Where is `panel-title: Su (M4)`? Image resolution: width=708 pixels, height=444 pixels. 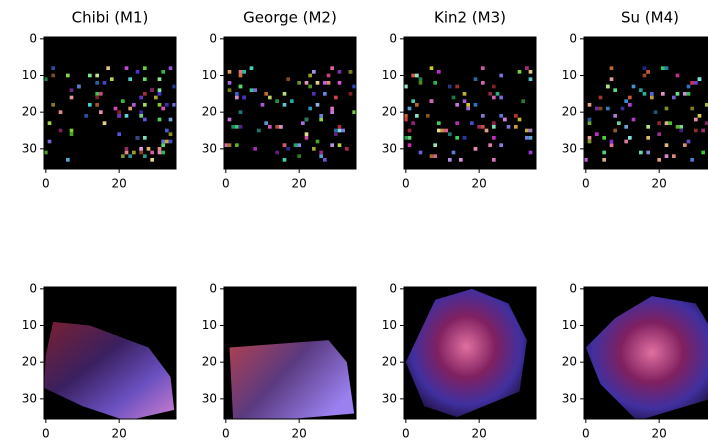
panel-title: Su (M4) is located at coordinates (650, 18).